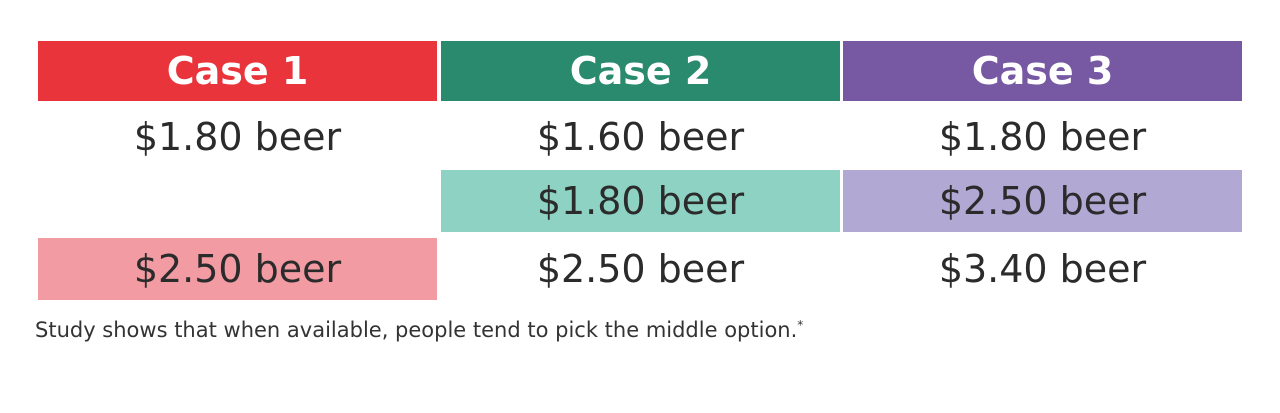  I want to click on case-1-option-3-highlighted: $2.50 beer, so click(237, 269).